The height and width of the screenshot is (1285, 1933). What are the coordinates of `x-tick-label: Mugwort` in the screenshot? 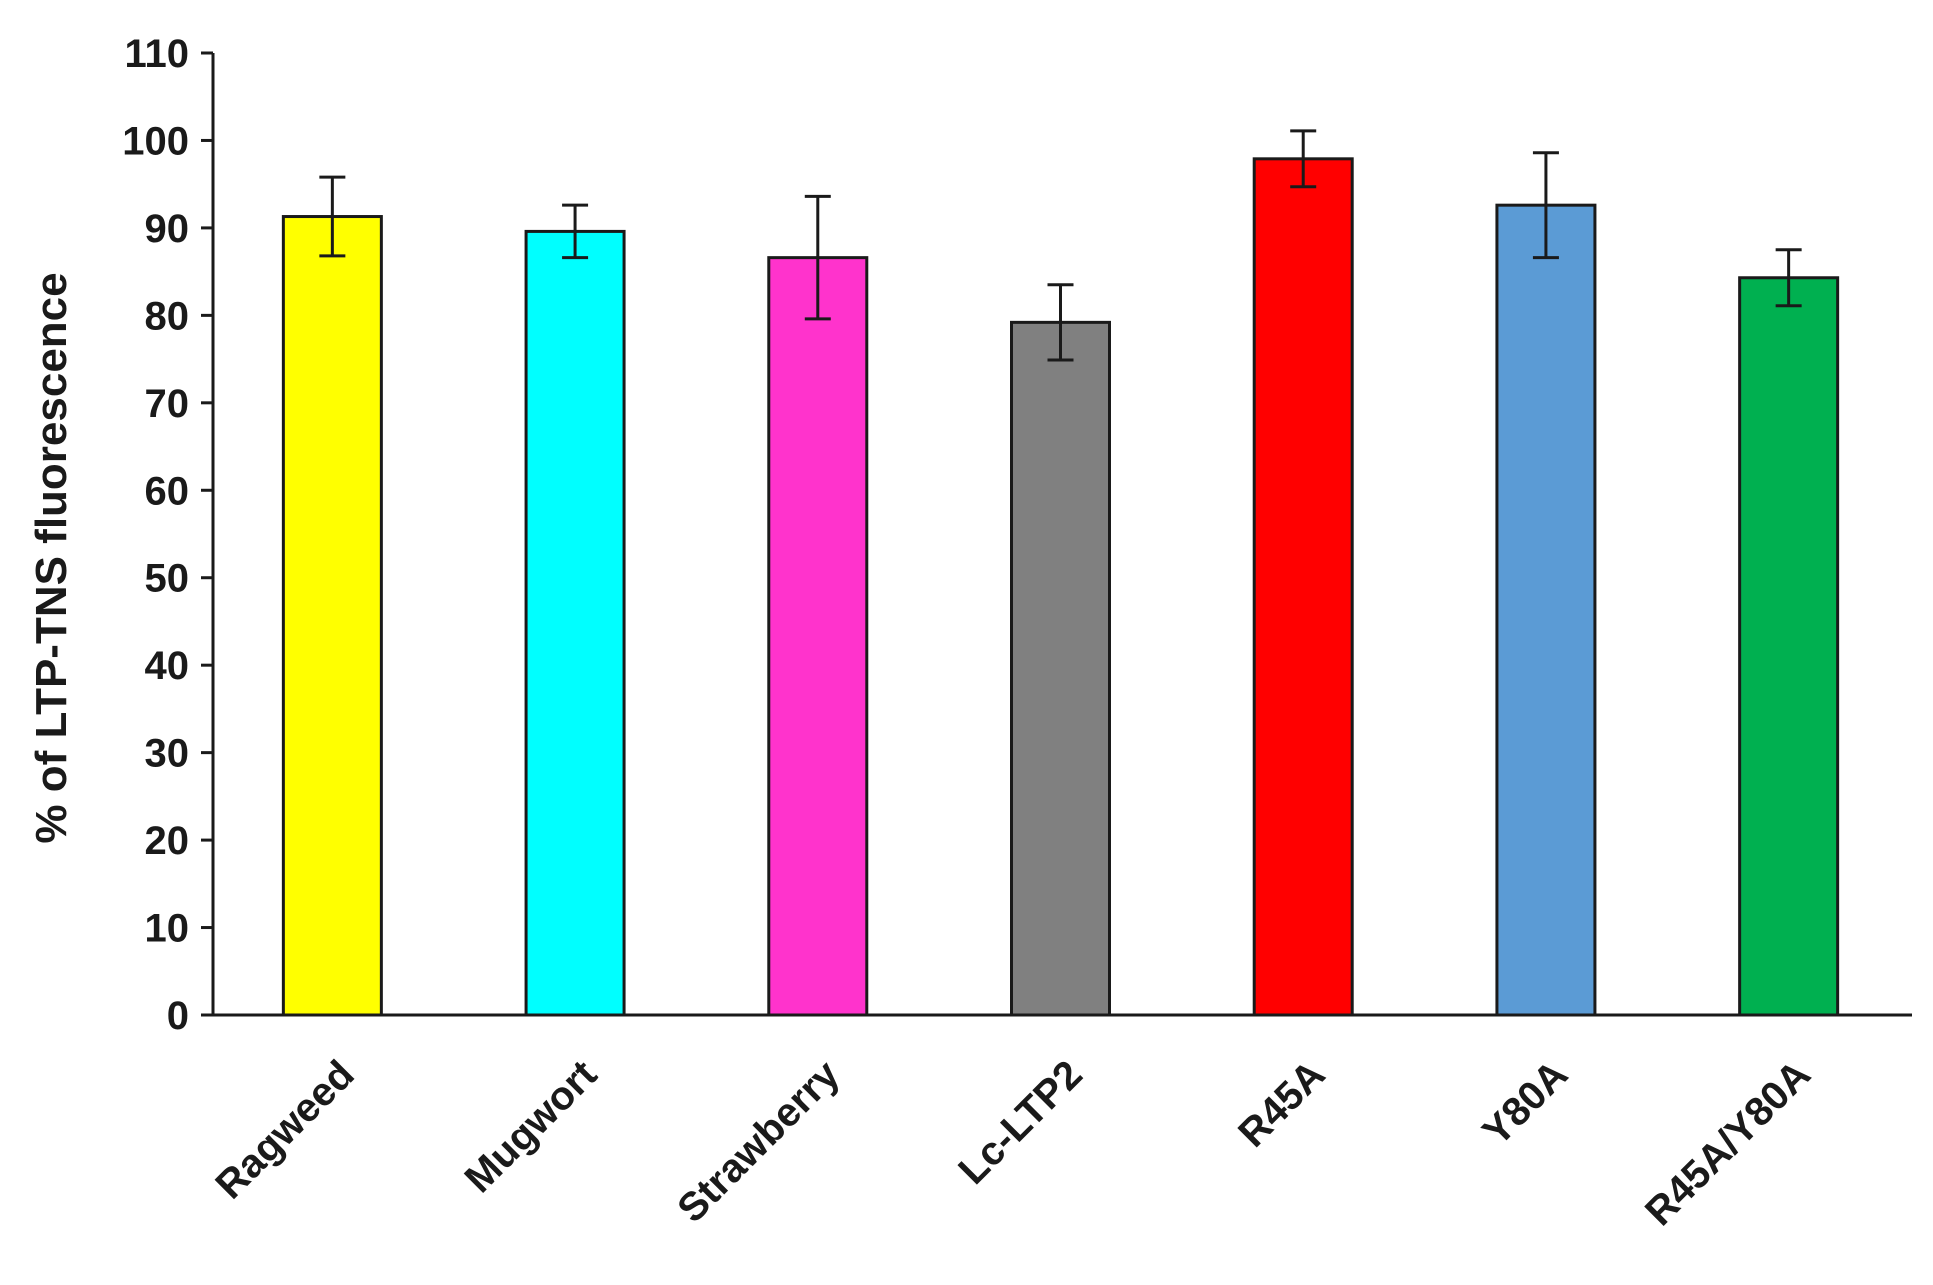 It's located at (531, 1126).